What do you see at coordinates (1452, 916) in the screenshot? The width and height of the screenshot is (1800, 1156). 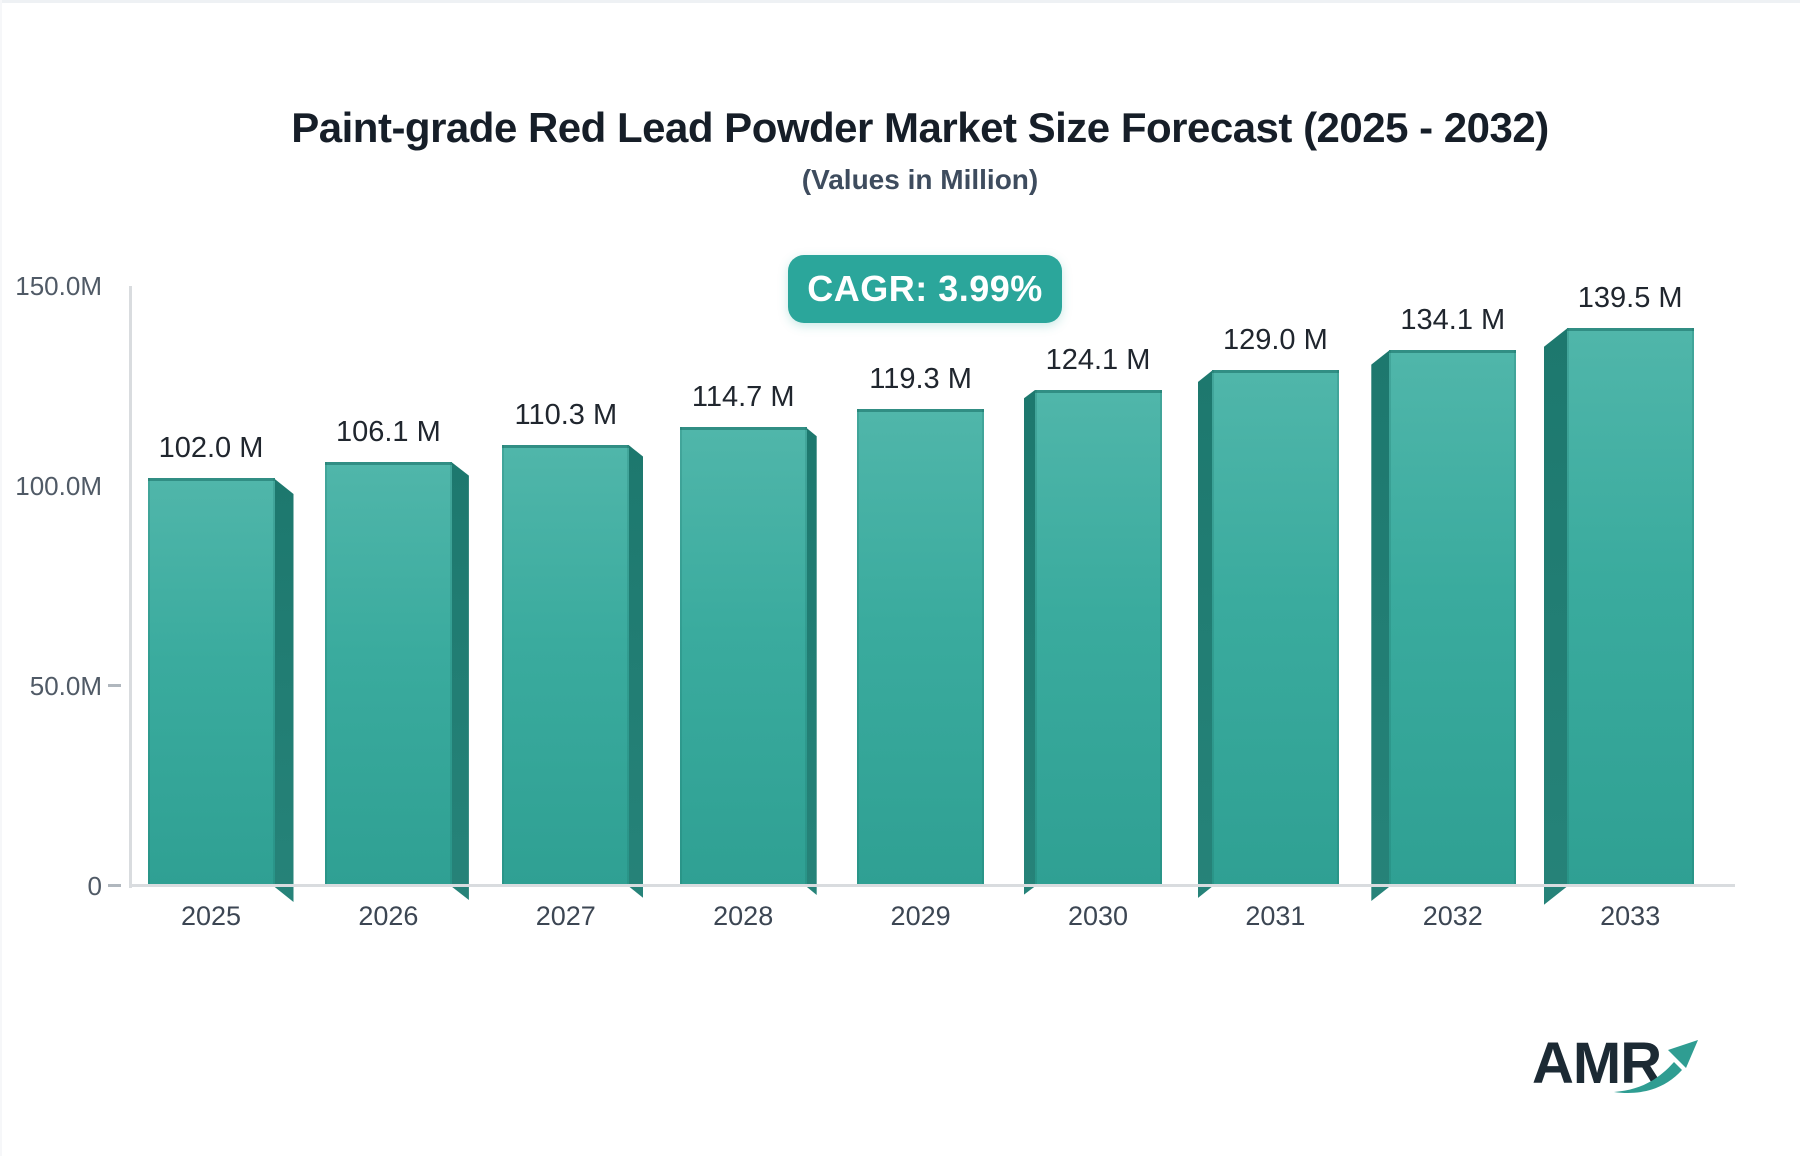 I see `x-axis-label: 2032` at bounding box center [1452, 916].